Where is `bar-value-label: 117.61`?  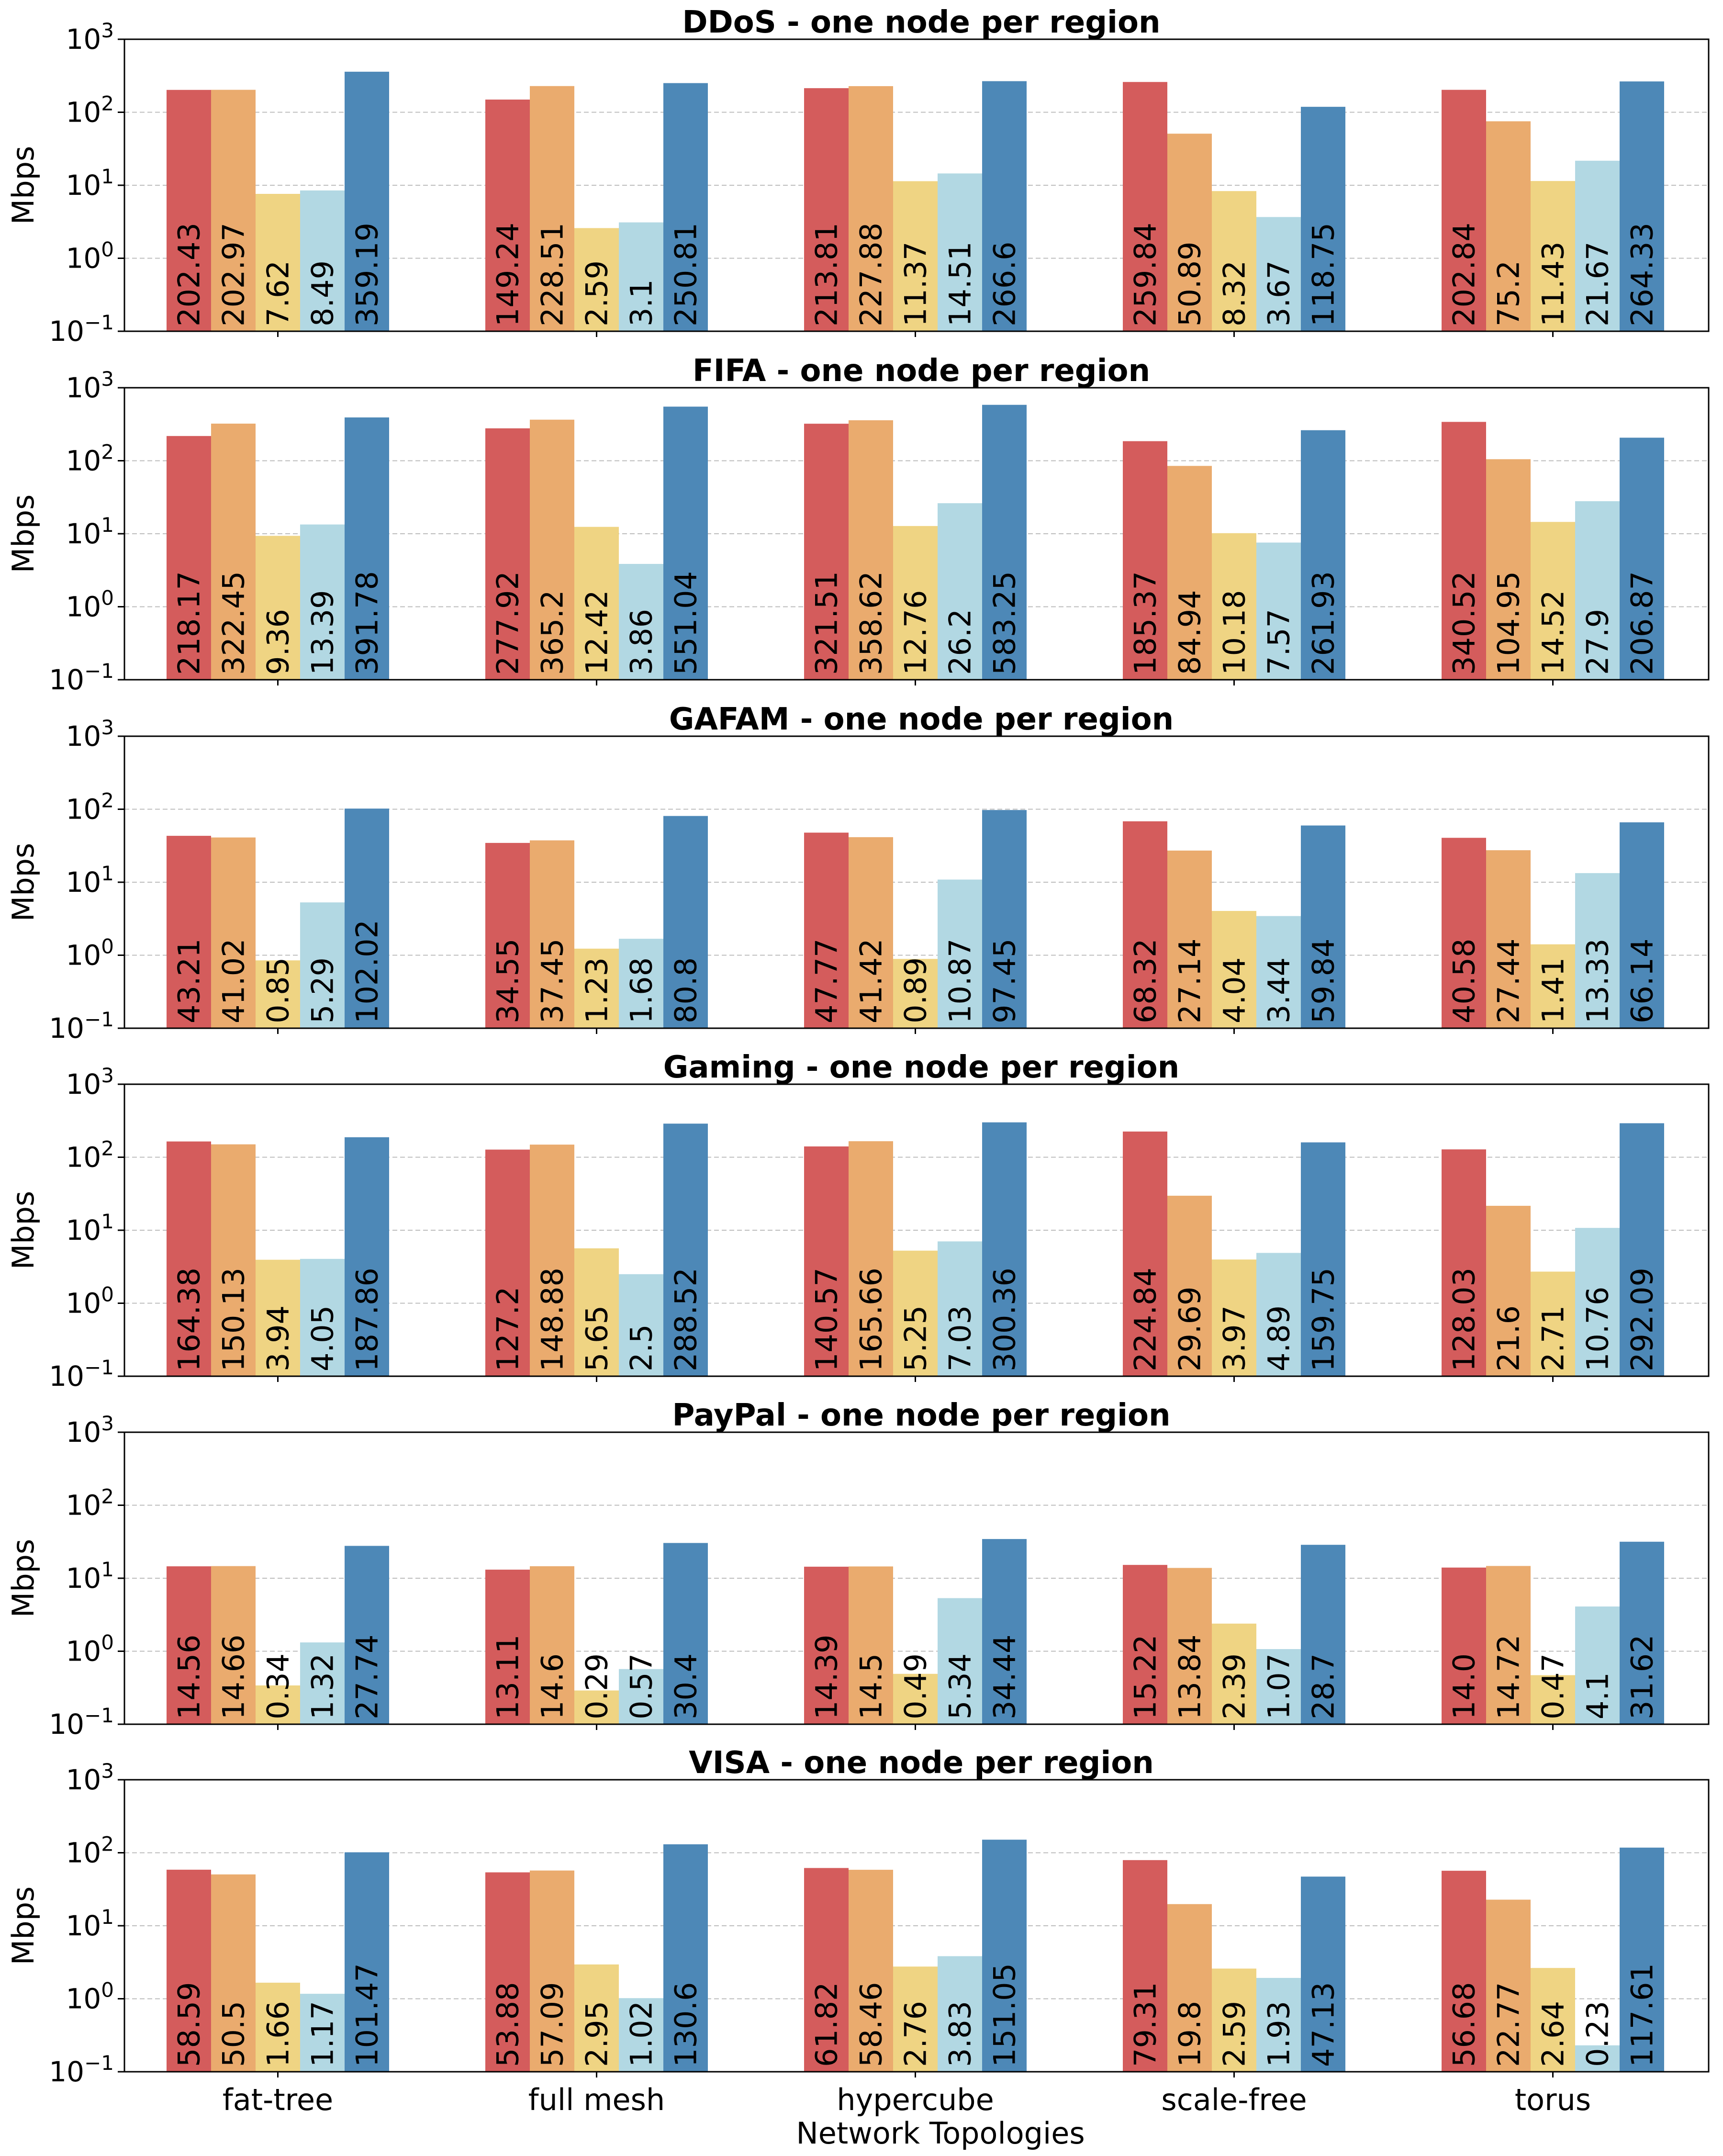 bar-value-label: 117.61 is located at coordinates (1642, 2015).